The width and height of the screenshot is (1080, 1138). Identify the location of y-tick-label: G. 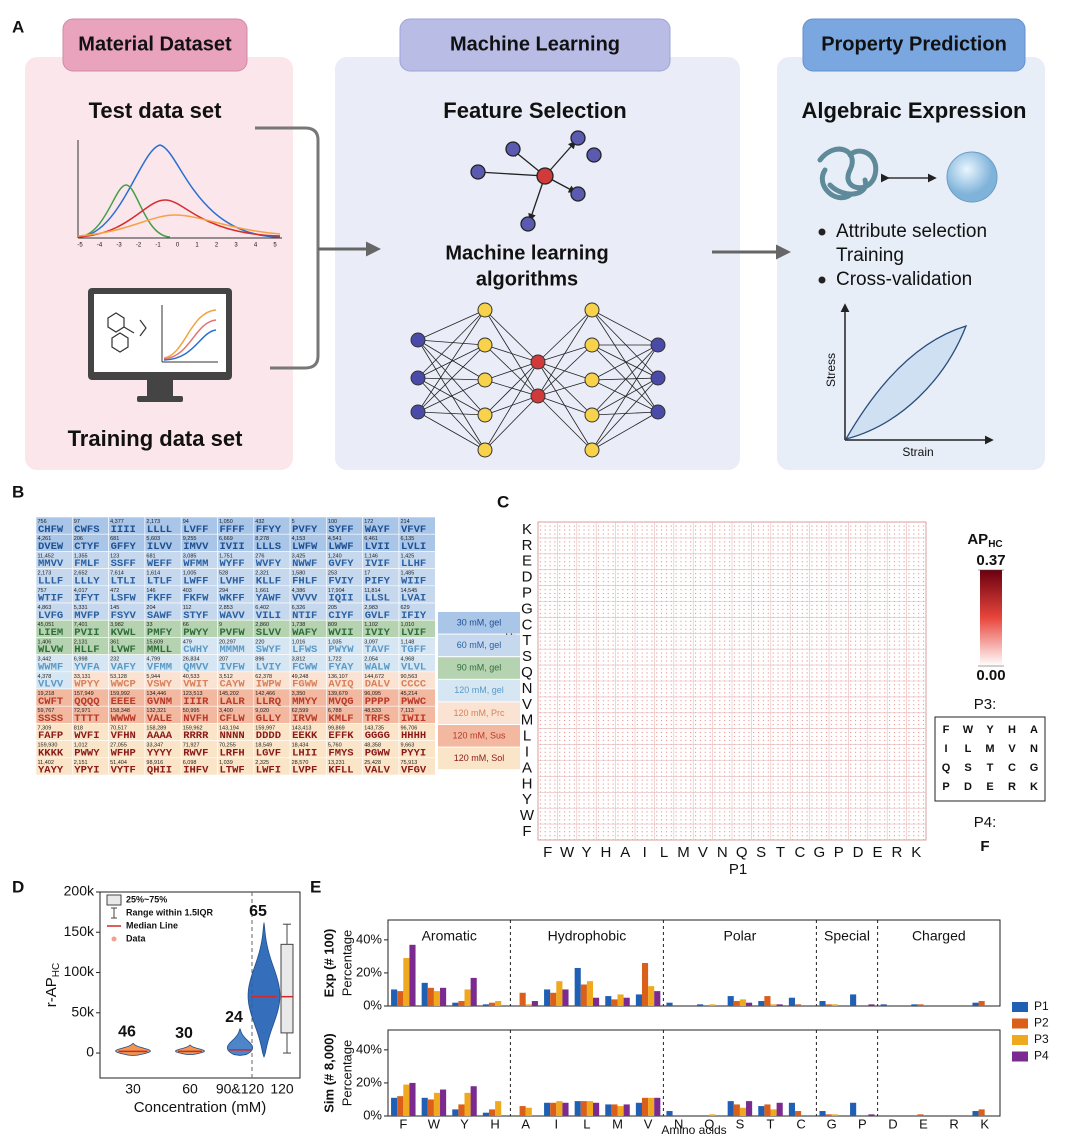
(527, 608).